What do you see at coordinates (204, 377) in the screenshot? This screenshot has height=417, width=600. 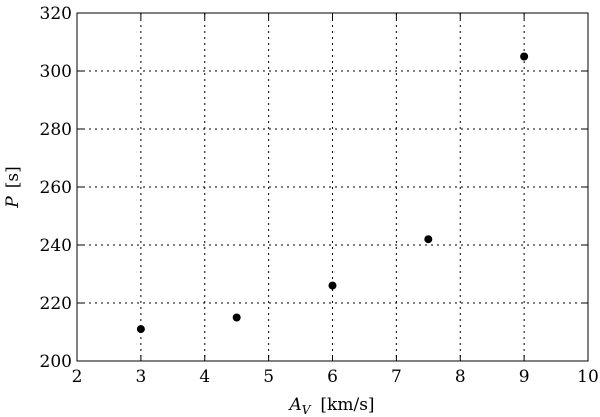 I see `x-tick-label: 4` at bounding box center [204, 377].